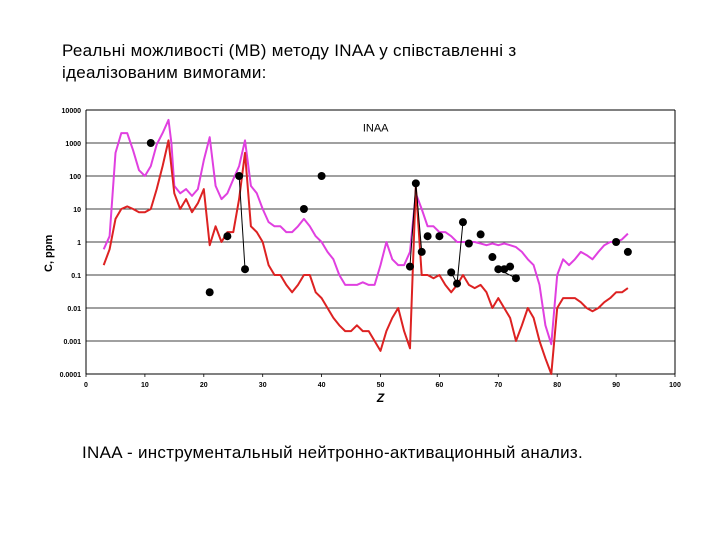 The width and height of the screenshot is (720, 540). Describe the element at coordinates (79, 243) in the screenshot. I see `y-tick-label: 1` at that location.